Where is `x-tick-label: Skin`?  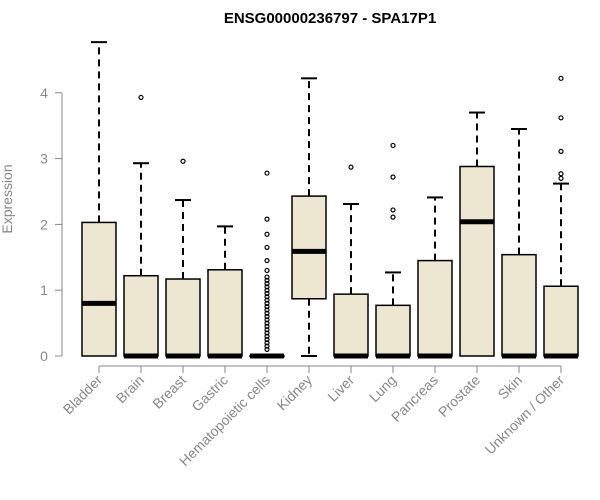
x-tick-label: Skin is located at coordinates (510, 387).